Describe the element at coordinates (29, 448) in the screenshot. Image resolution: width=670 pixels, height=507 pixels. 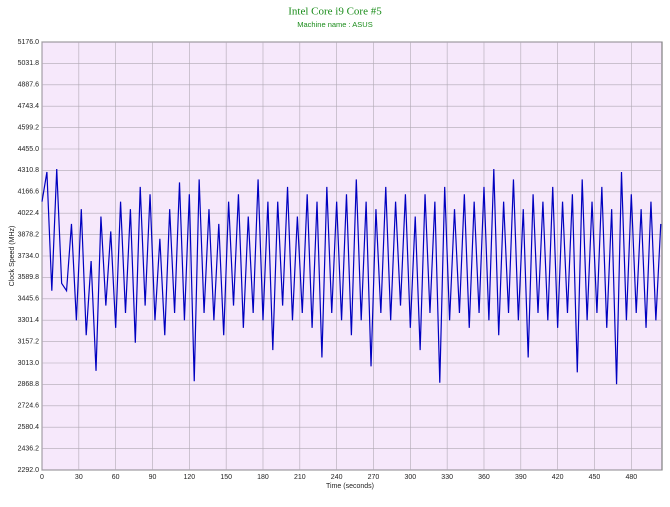
I see `y-tick-label: 2436.2` at that location.